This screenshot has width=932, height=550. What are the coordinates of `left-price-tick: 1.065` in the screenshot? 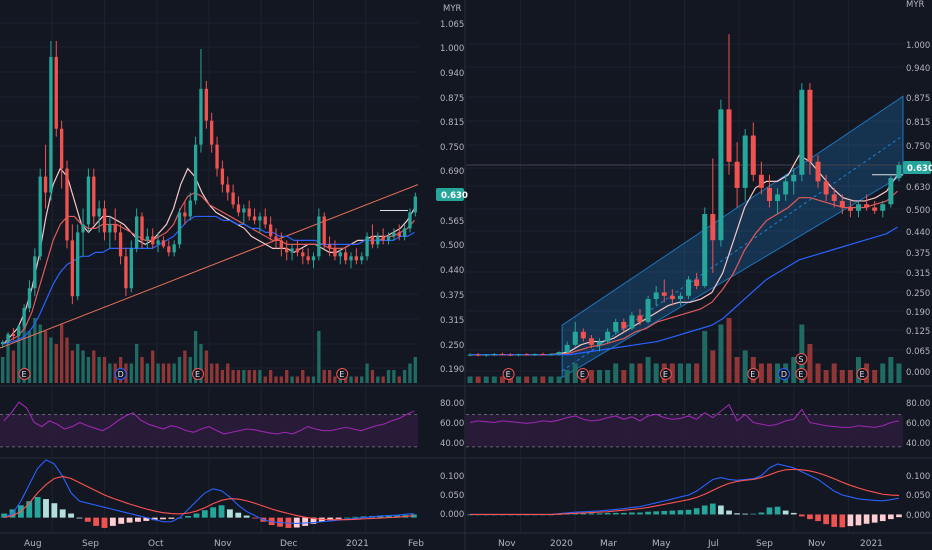 It's located at (452, 25).